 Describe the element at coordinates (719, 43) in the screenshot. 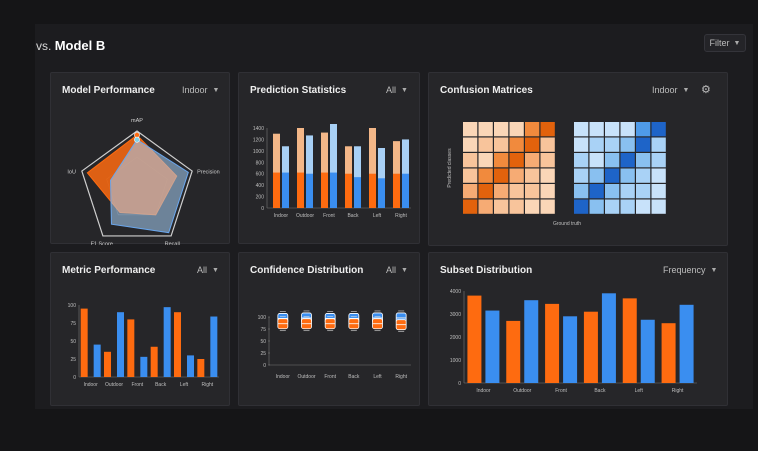

I see `filter-label: Filter` at that location.